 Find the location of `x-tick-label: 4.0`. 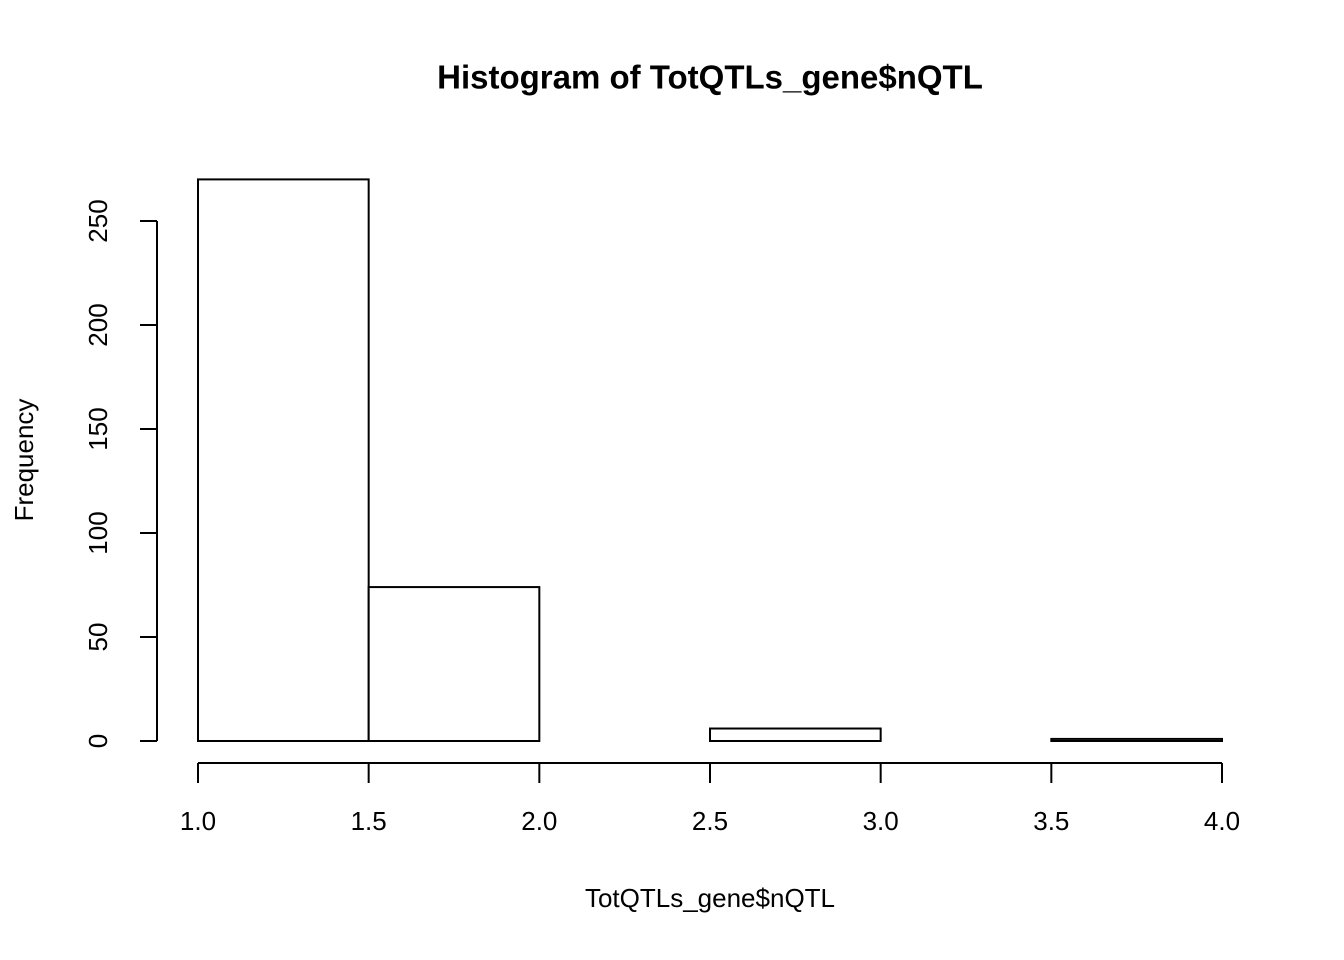

x-tick-label: 4.0 is located at coordinates (1222, 821).